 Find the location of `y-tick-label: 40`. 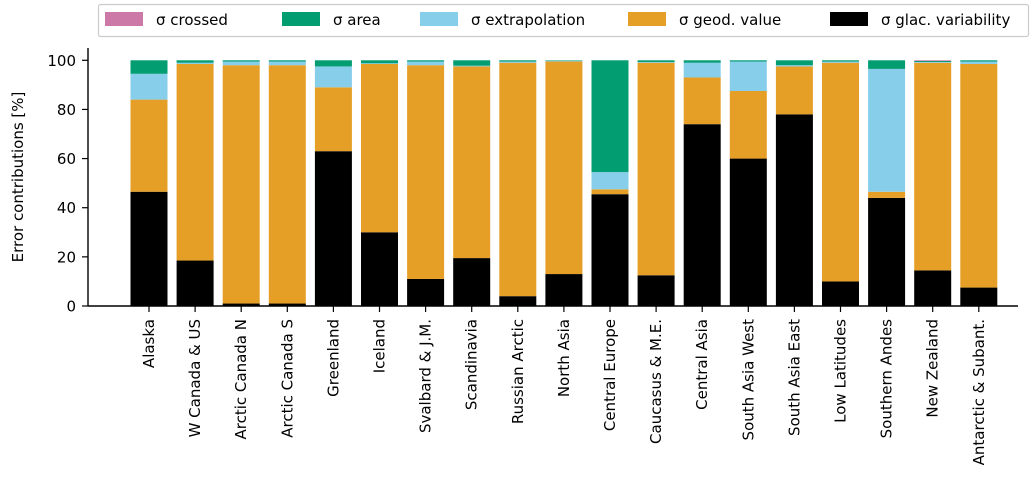

y-tick-label: 40 is located at coordinates (66, 208).